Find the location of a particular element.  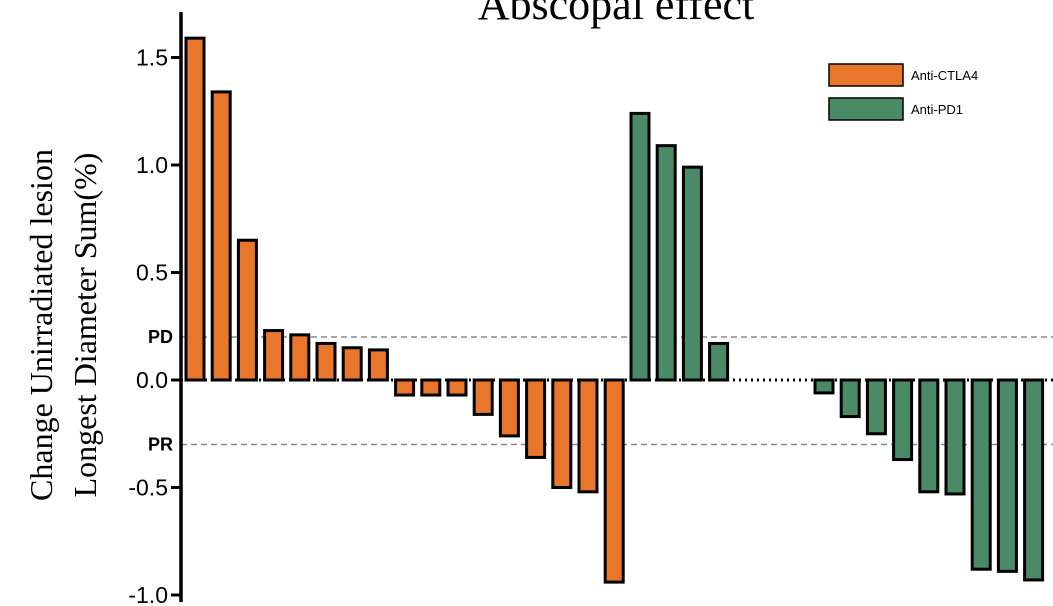

legend: Anti-CTLA4 Anti-PD1 is located at coordinates (903, 92).